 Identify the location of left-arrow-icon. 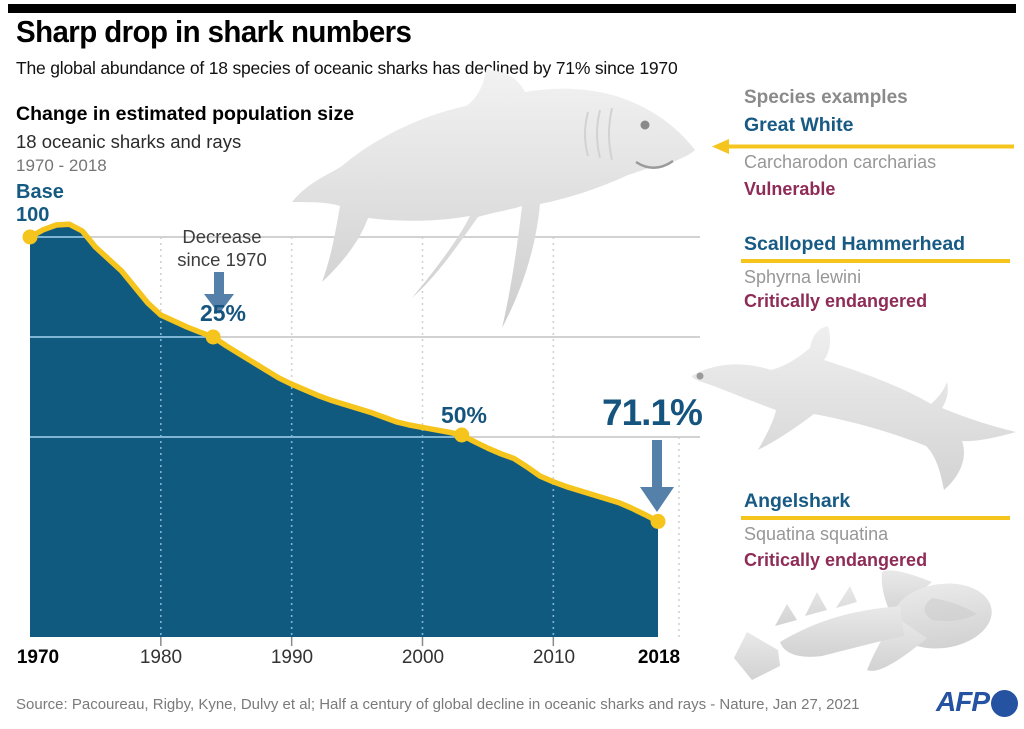
(863, 146).